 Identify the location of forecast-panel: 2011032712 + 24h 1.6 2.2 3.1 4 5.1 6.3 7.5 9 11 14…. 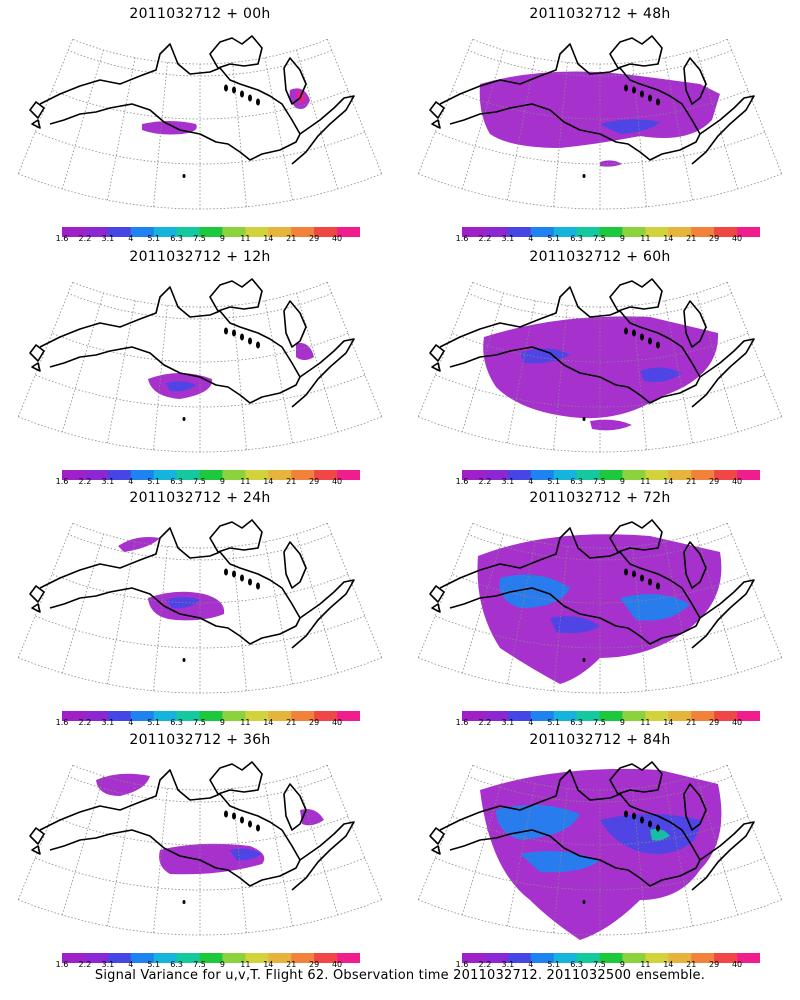
(200, 609).